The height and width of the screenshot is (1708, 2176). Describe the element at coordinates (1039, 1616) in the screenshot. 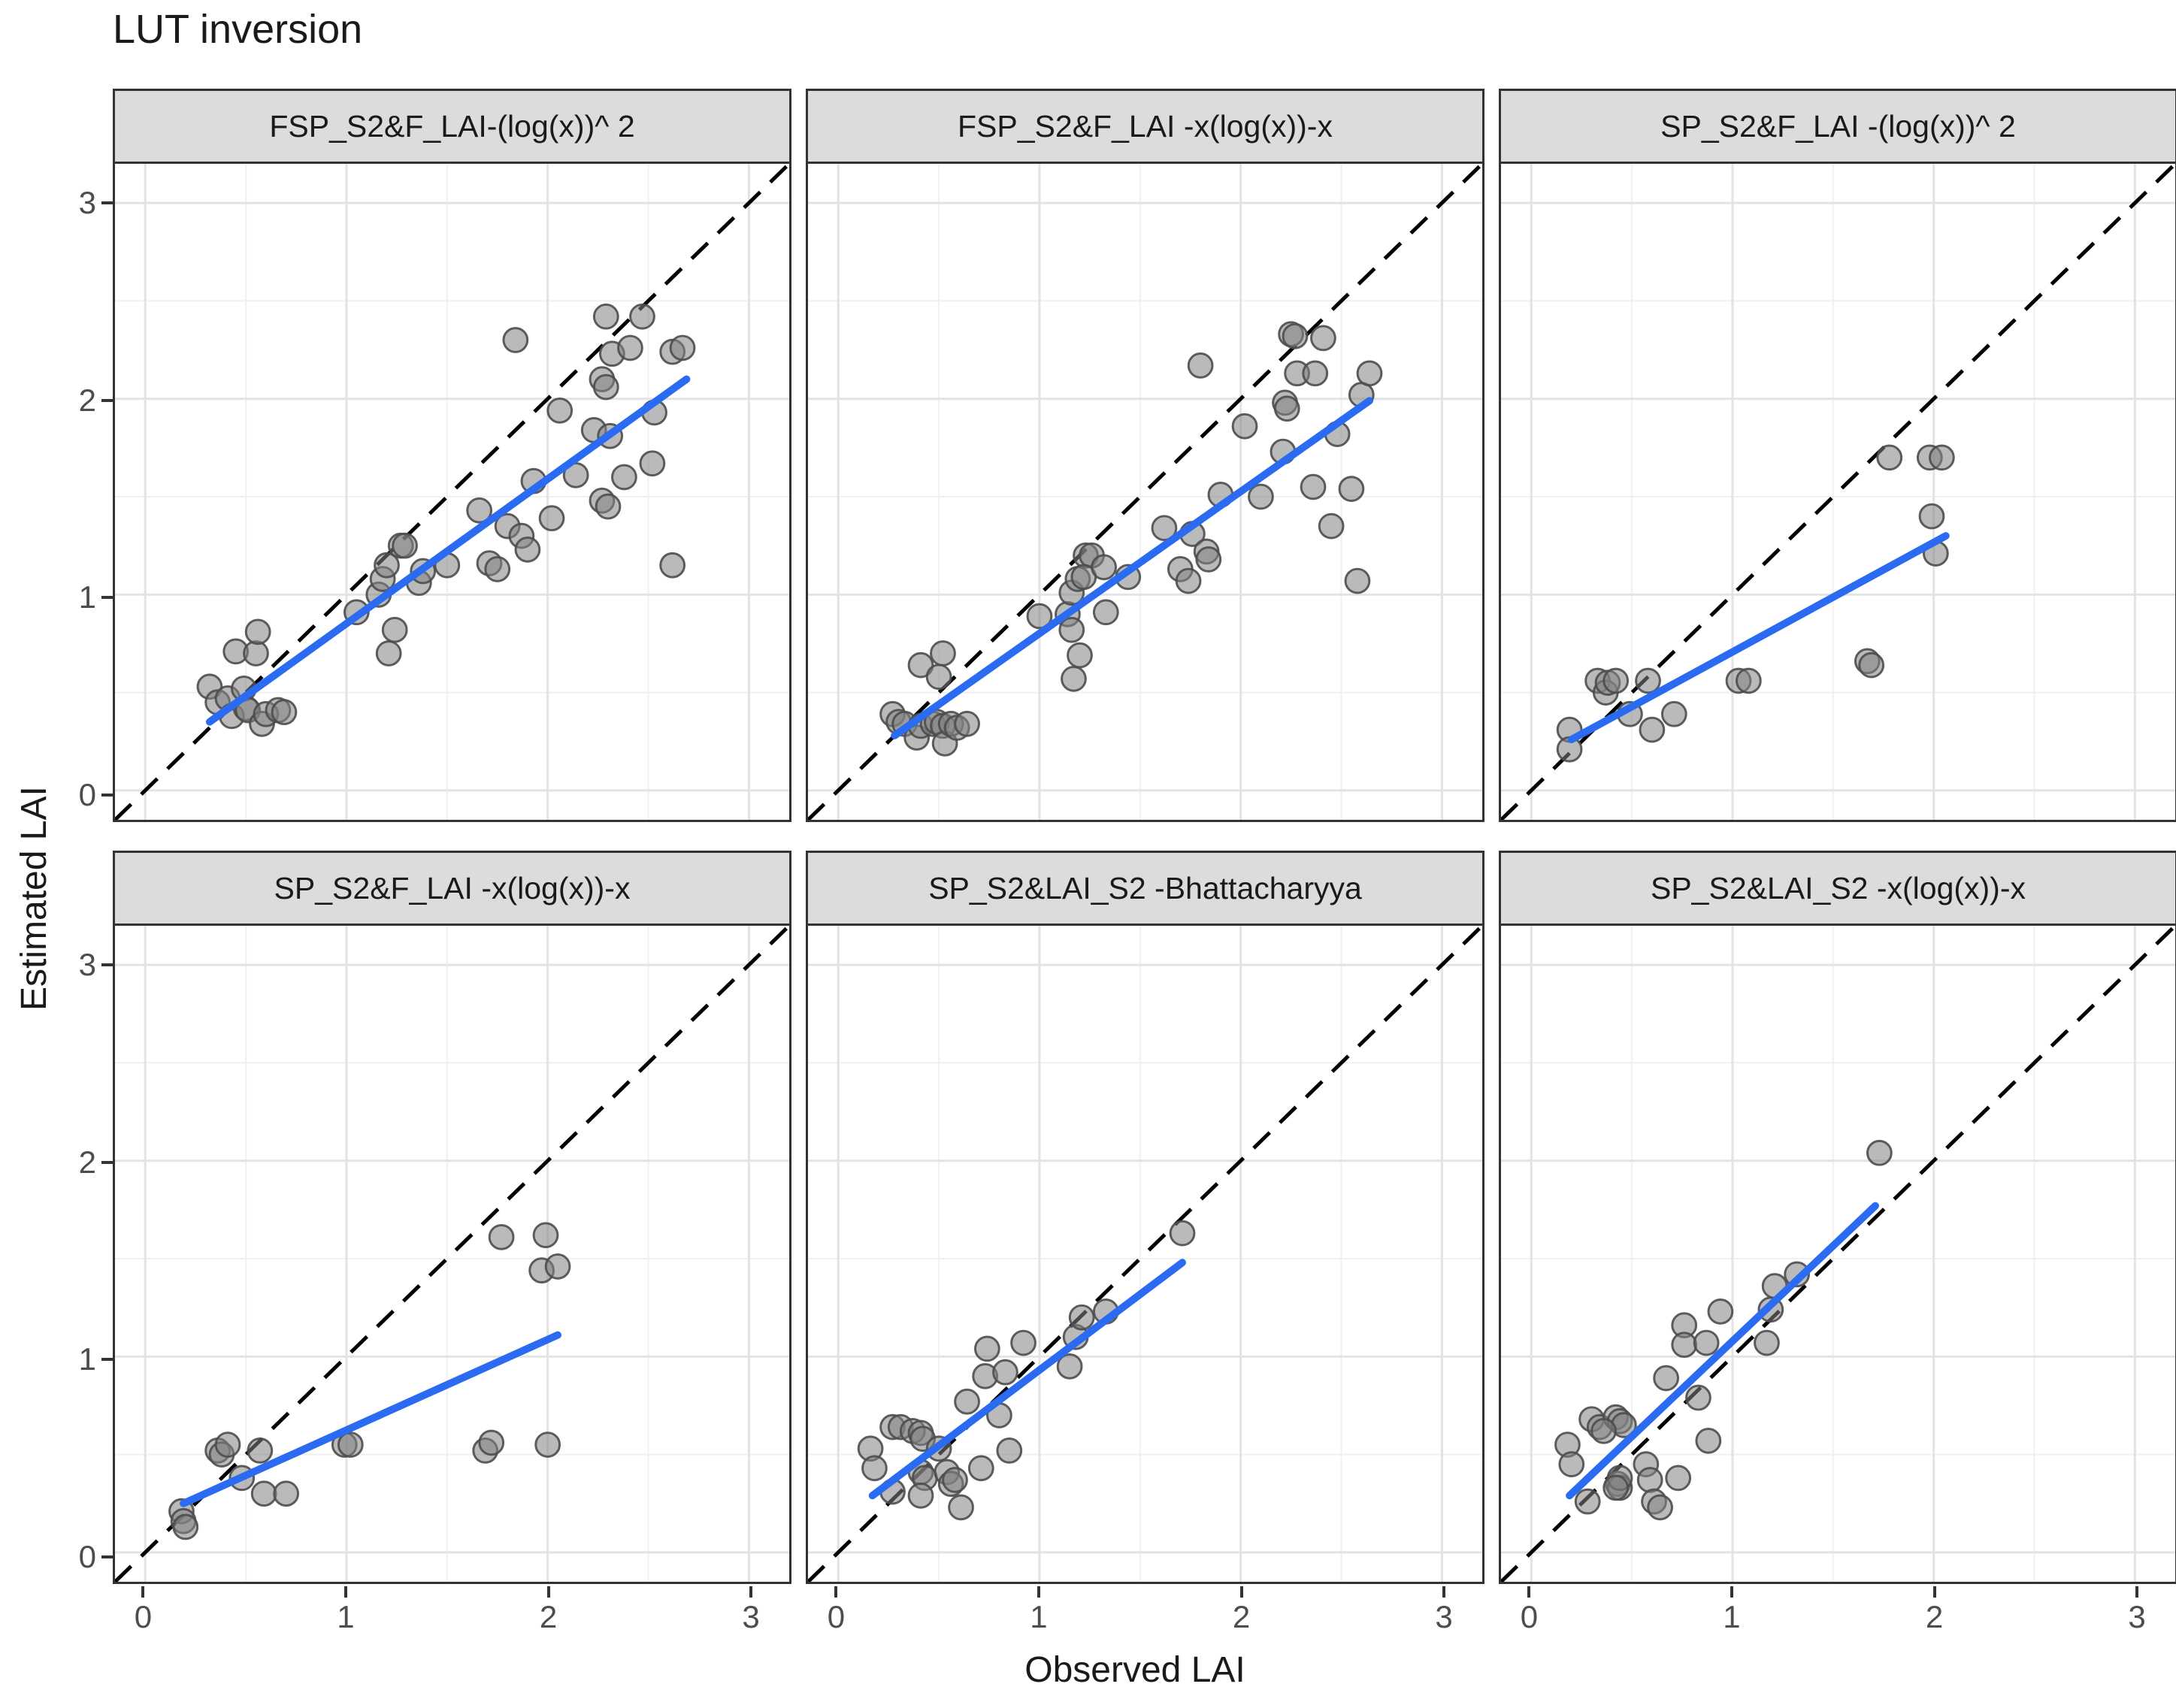

I see `x-tick-label: 1` at that location.